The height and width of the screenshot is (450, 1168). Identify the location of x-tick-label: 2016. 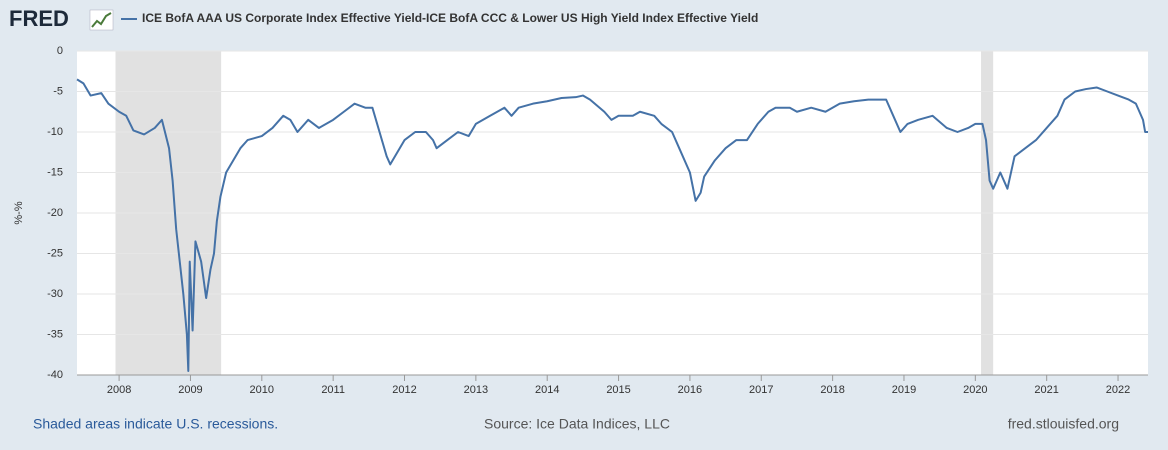
(690, 390).